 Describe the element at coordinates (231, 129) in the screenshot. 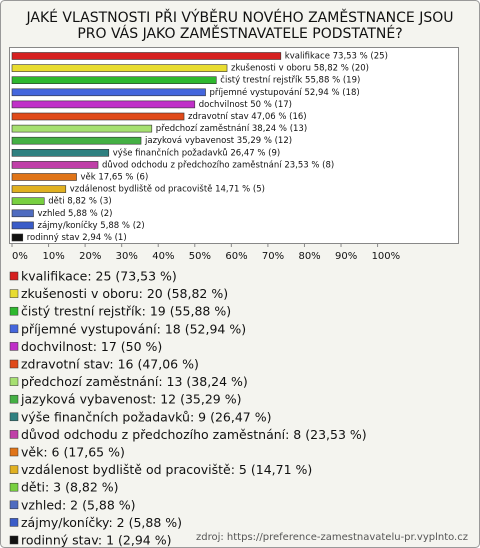

I see `data-label: předchozí zaměstnání 38,24 % (13)` at that location.